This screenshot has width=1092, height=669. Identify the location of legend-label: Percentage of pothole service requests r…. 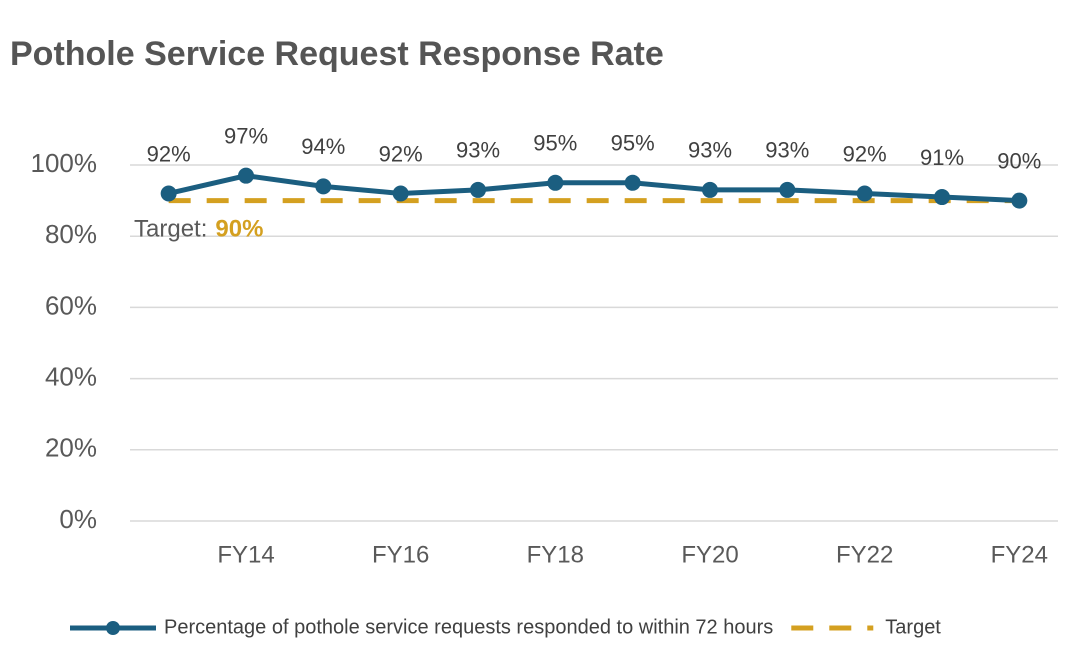
(468, 627).